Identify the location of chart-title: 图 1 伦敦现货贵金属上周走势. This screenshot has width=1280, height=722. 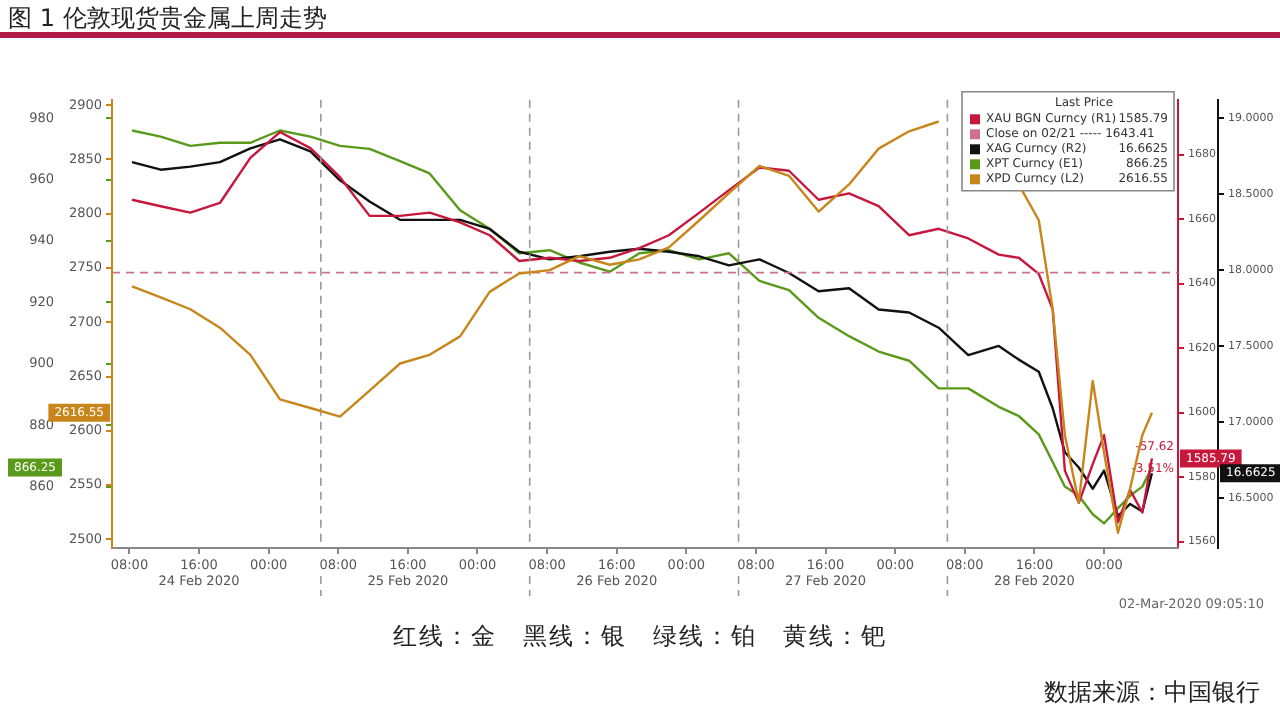
(167, 19).